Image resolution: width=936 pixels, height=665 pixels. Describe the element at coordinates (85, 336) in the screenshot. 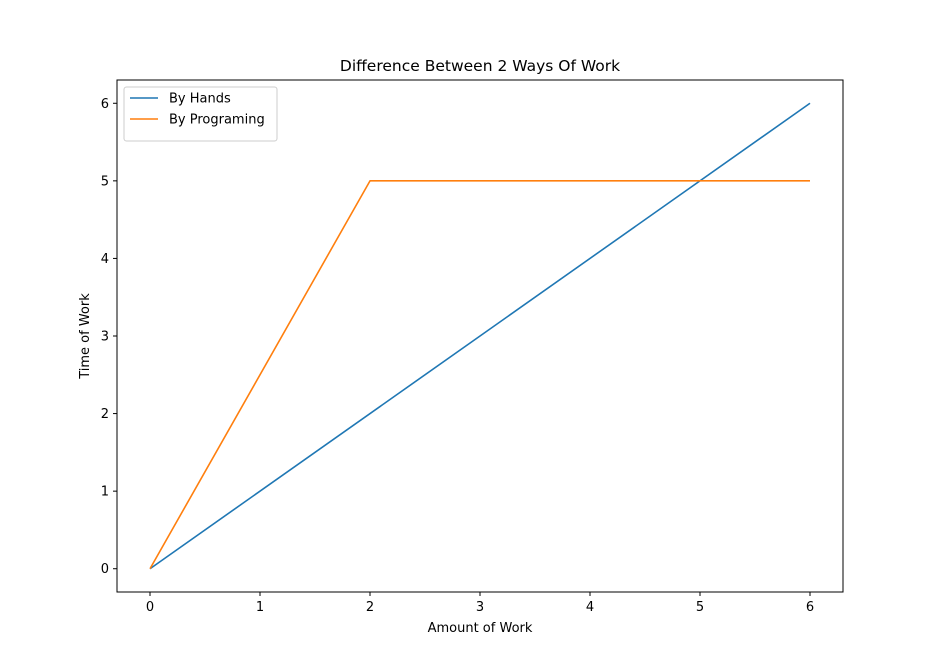

I see `y-axis-label: Time of Work` at that location.